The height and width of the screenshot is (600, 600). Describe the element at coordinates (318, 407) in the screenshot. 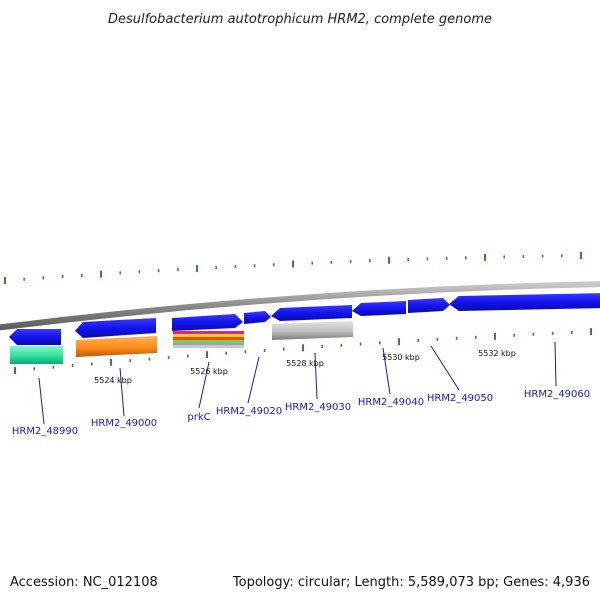

I see `gene-label-hrm2-49030: HRM2_49030` at that location.